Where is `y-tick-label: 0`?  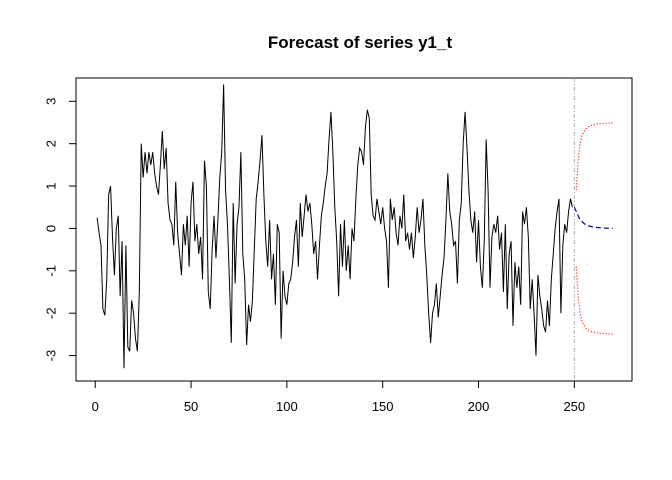 y-tick-label: 0 is located at coordinates (50, 228).